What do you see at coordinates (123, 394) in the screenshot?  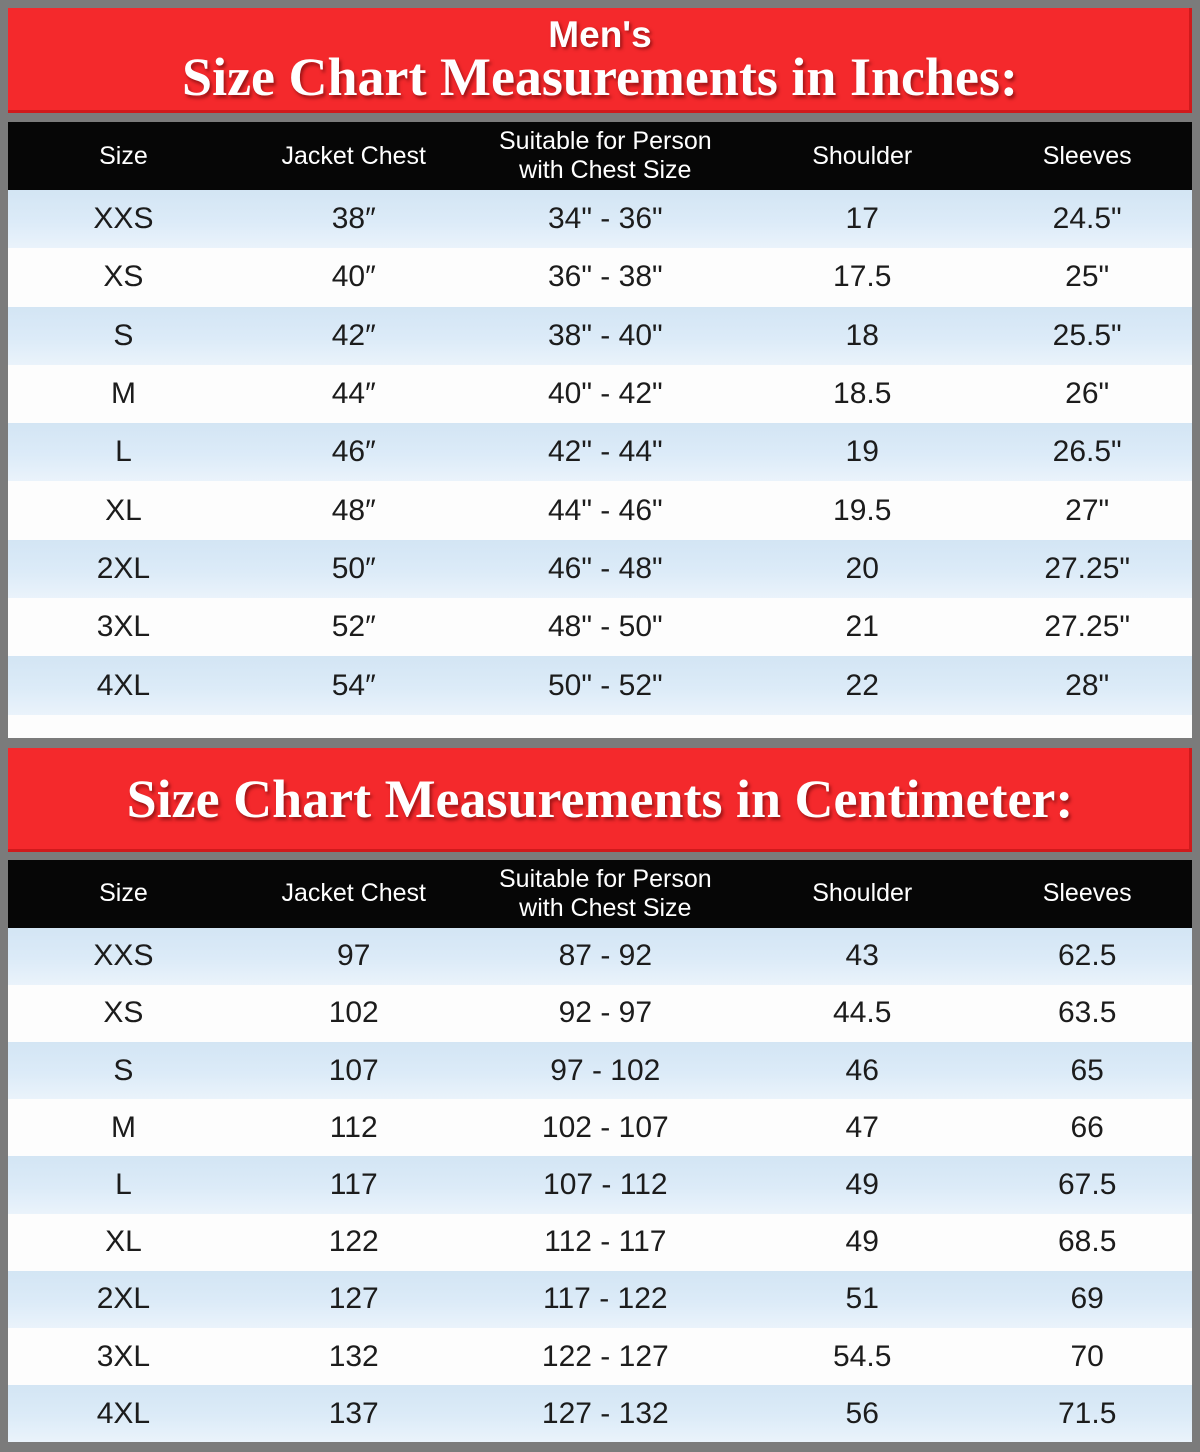 I see `cell-size: M` at bounding box center [123, 394].